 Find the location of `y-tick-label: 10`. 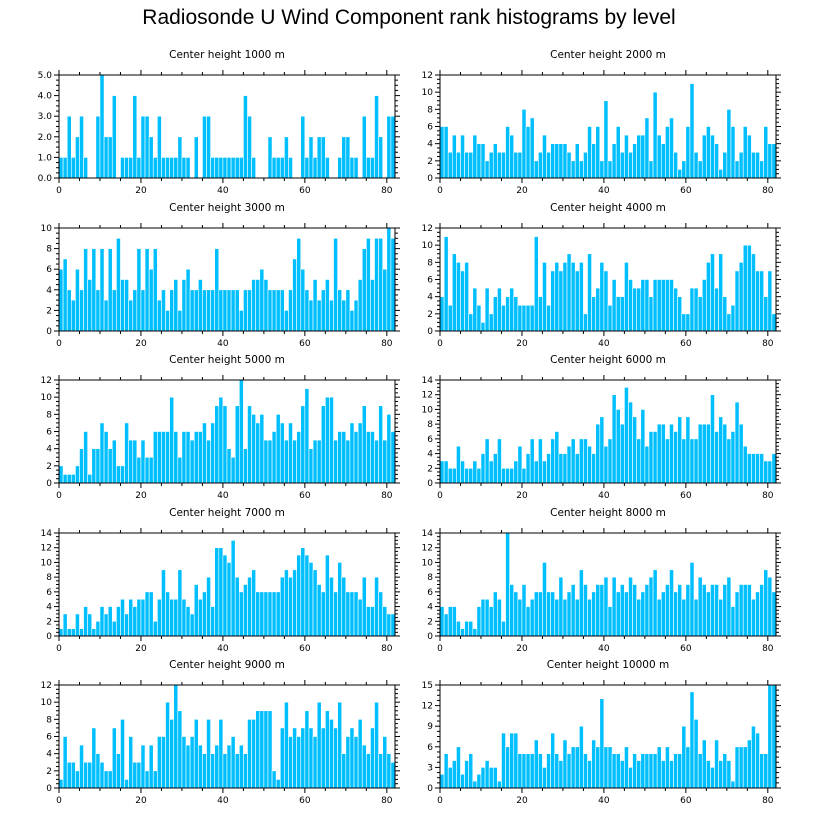

y-tick-label: 10 is located at coordinates (47, 229).